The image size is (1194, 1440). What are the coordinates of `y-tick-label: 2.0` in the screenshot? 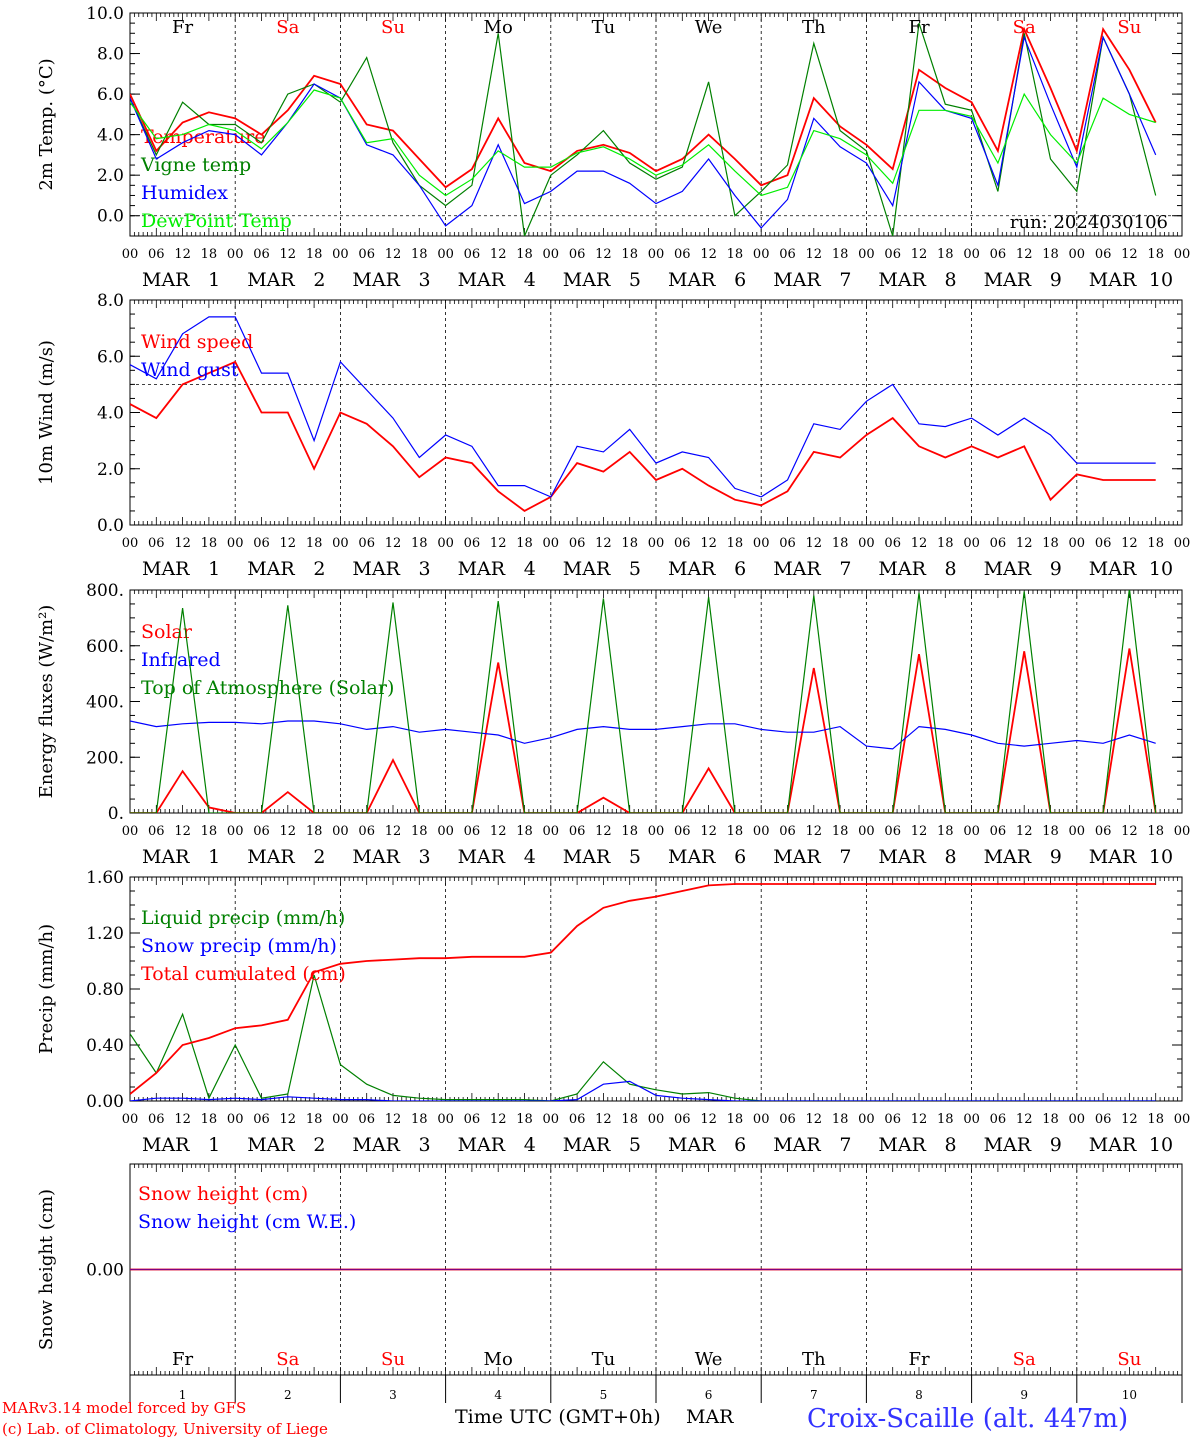 It's located at (110, 176).